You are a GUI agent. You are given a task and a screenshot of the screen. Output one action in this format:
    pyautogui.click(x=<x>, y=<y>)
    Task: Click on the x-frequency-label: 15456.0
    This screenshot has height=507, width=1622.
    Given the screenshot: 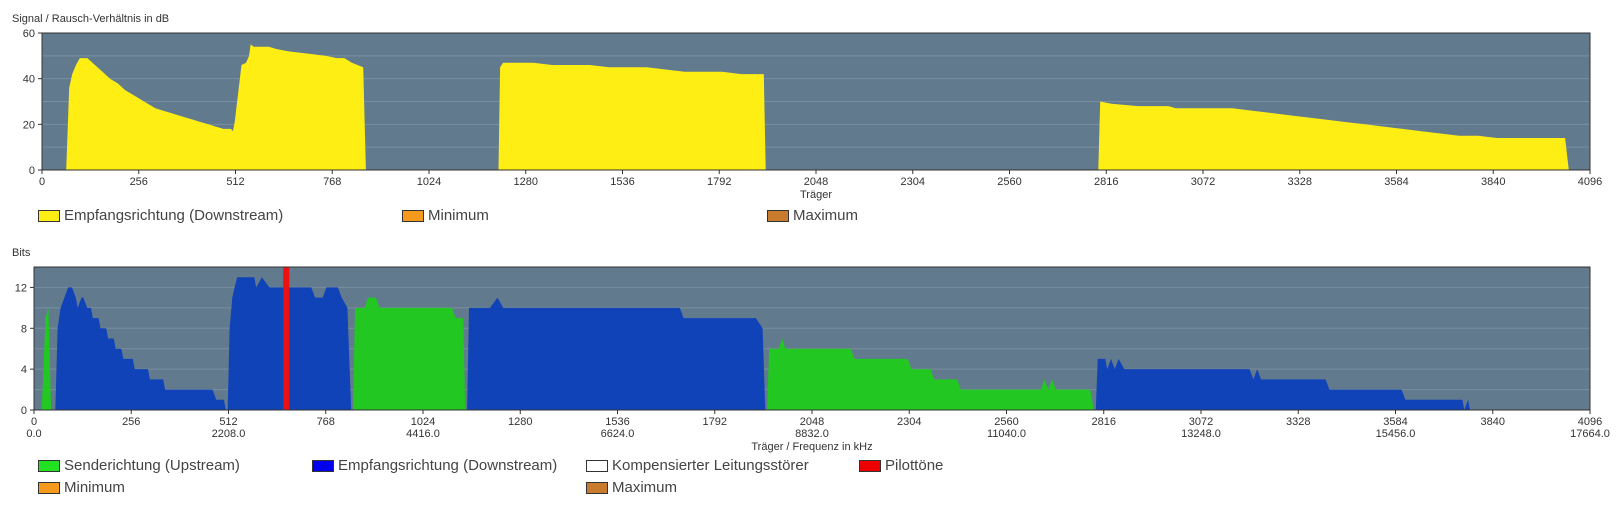 What is the action you would take?
    pyautogui.click(x=1396, y=434)
    